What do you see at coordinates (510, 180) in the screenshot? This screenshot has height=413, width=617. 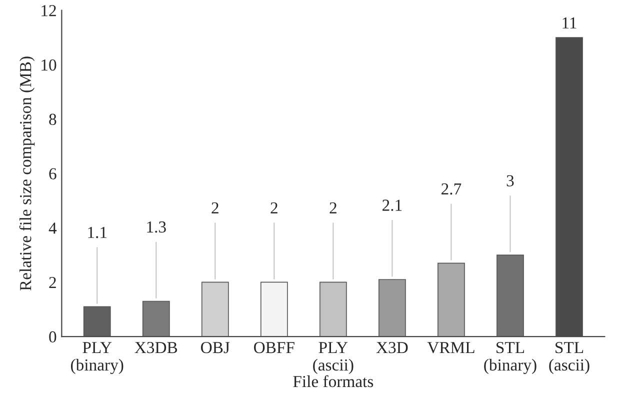 I see `annotation: 3` at bounding box center [510, 180].